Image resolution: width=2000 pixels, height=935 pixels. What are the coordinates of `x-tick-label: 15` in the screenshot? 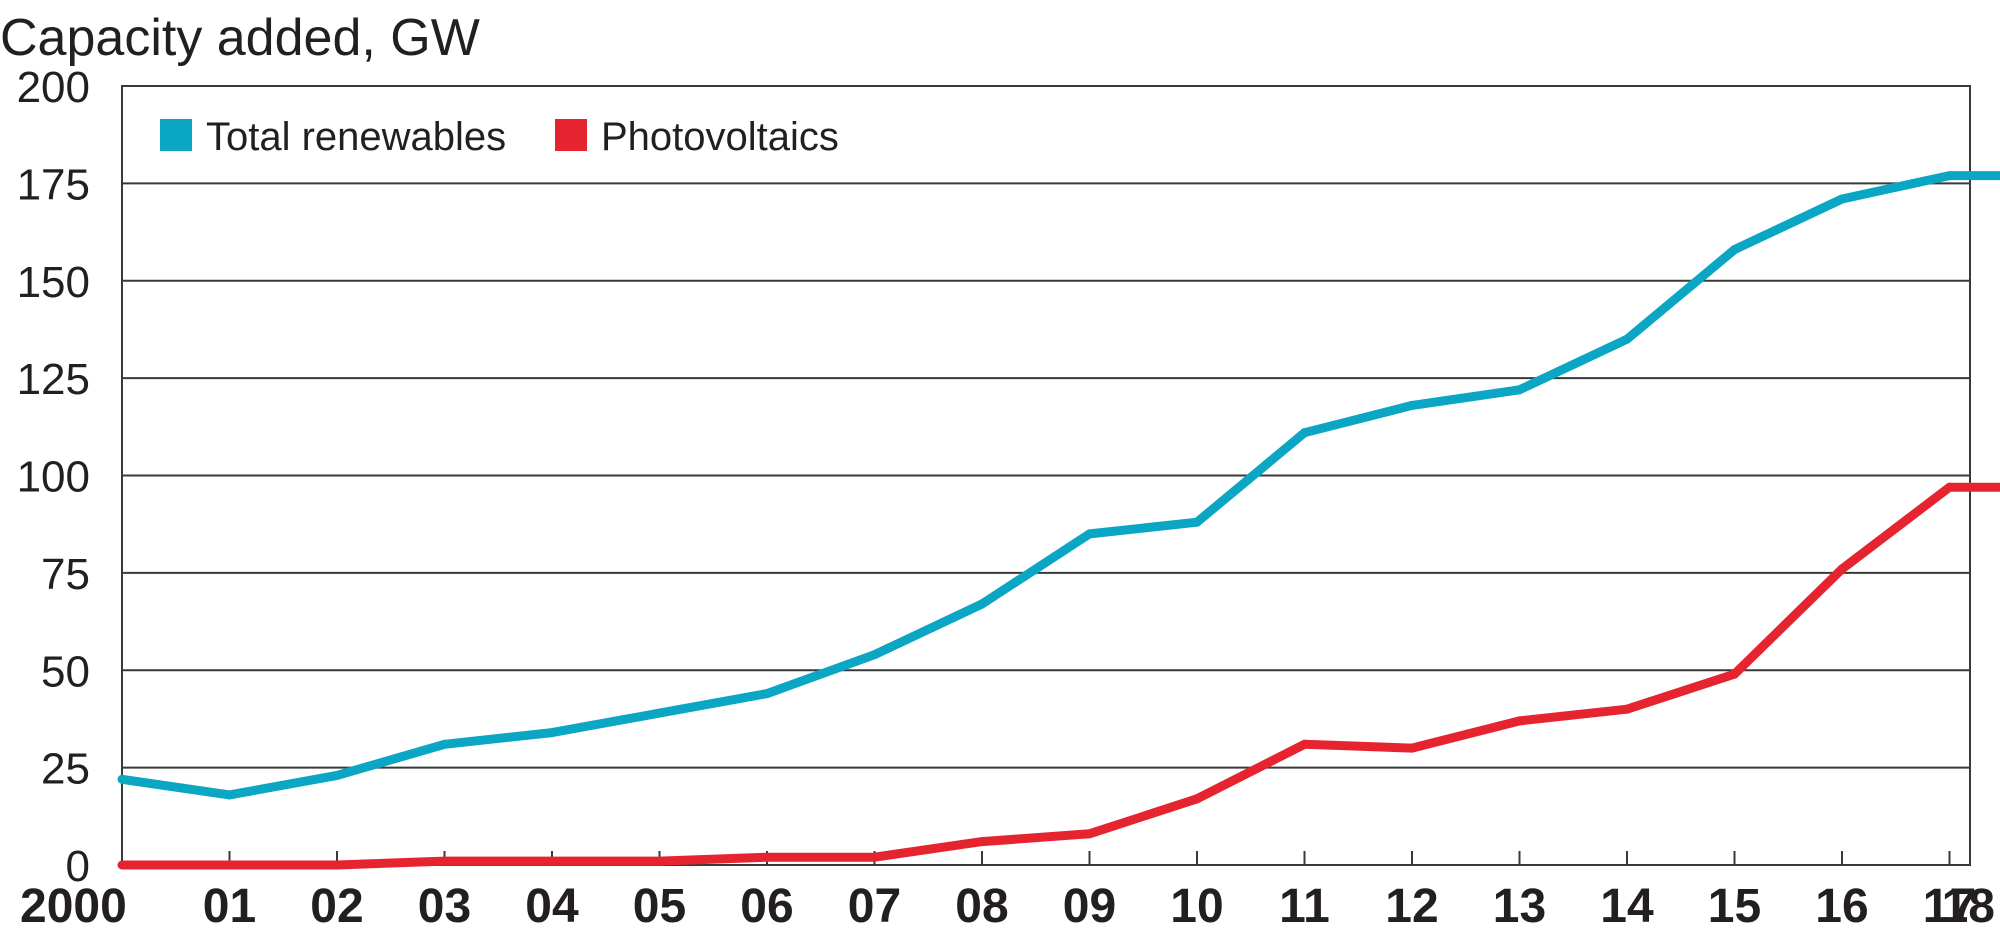 It's located at (1734, 906).